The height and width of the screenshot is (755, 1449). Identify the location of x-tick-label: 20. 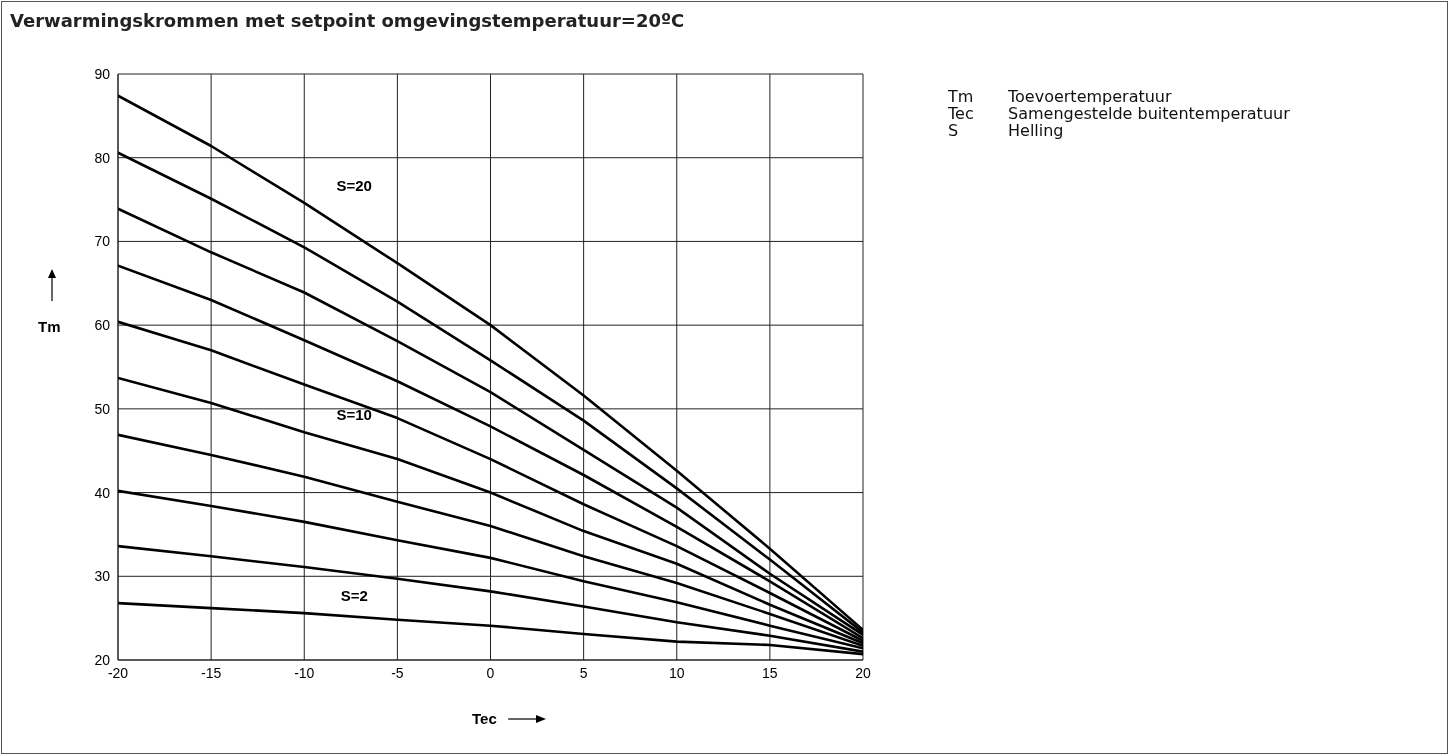
(863, 672).